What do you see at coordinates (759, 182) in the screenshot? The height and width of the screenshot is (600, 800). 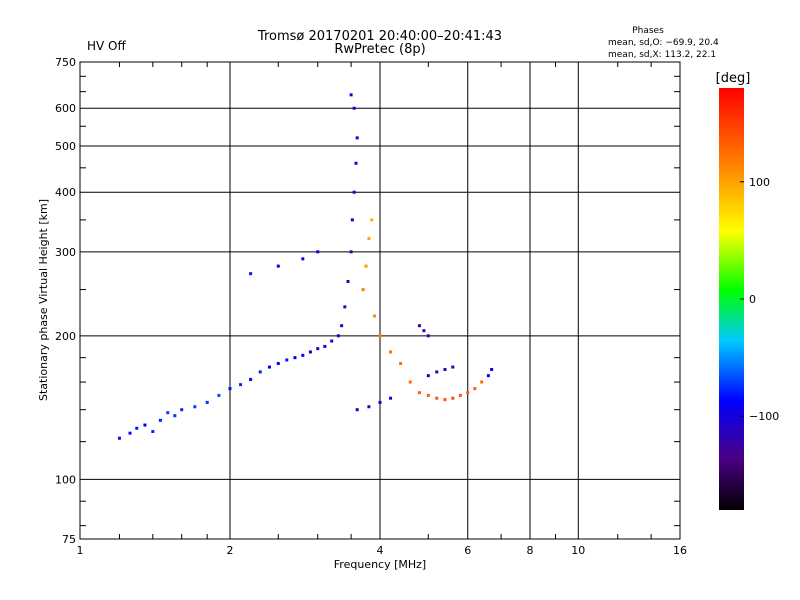 I see `colorbar-tick-label: 100` at bounding box center [759, 182].